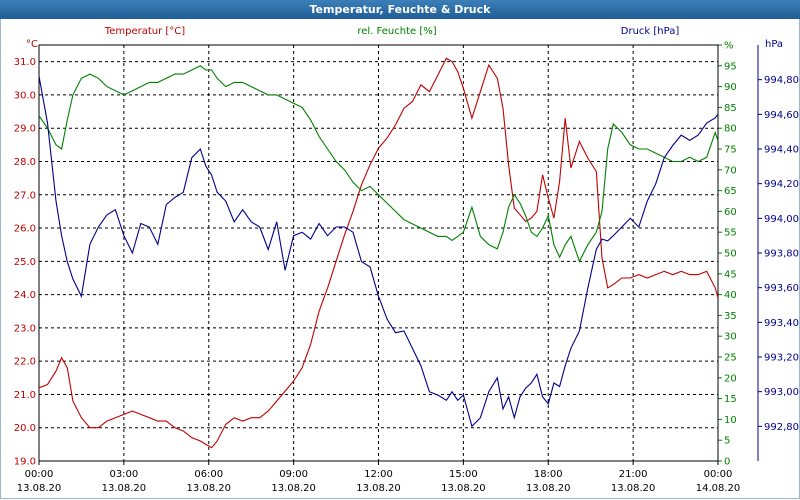 The height and width of the screenshot is (500, 800). Describe the element at coordinates (781, 427) in the screenshot. I see `y-tick-label-pressure: 992,80` at that location.